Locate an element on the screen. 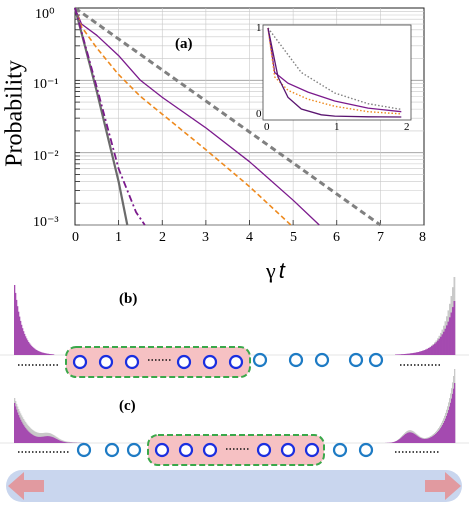 Image resolution: width=469 pixels, height=513 pixels. y-tick-label: 10⁻¹ is located at coordinates (46, 84).